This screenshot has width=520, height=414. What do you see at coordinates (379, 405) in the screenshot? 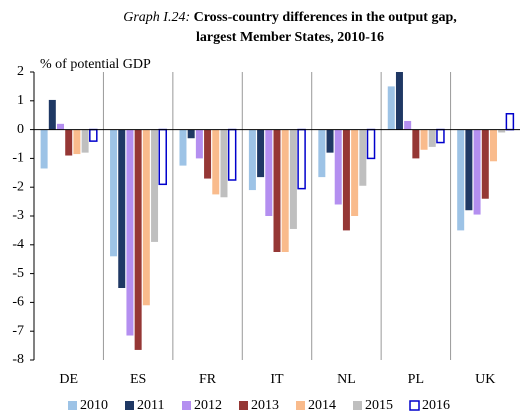
I see `legend-label: 2015` at bounding box center [379, 405].